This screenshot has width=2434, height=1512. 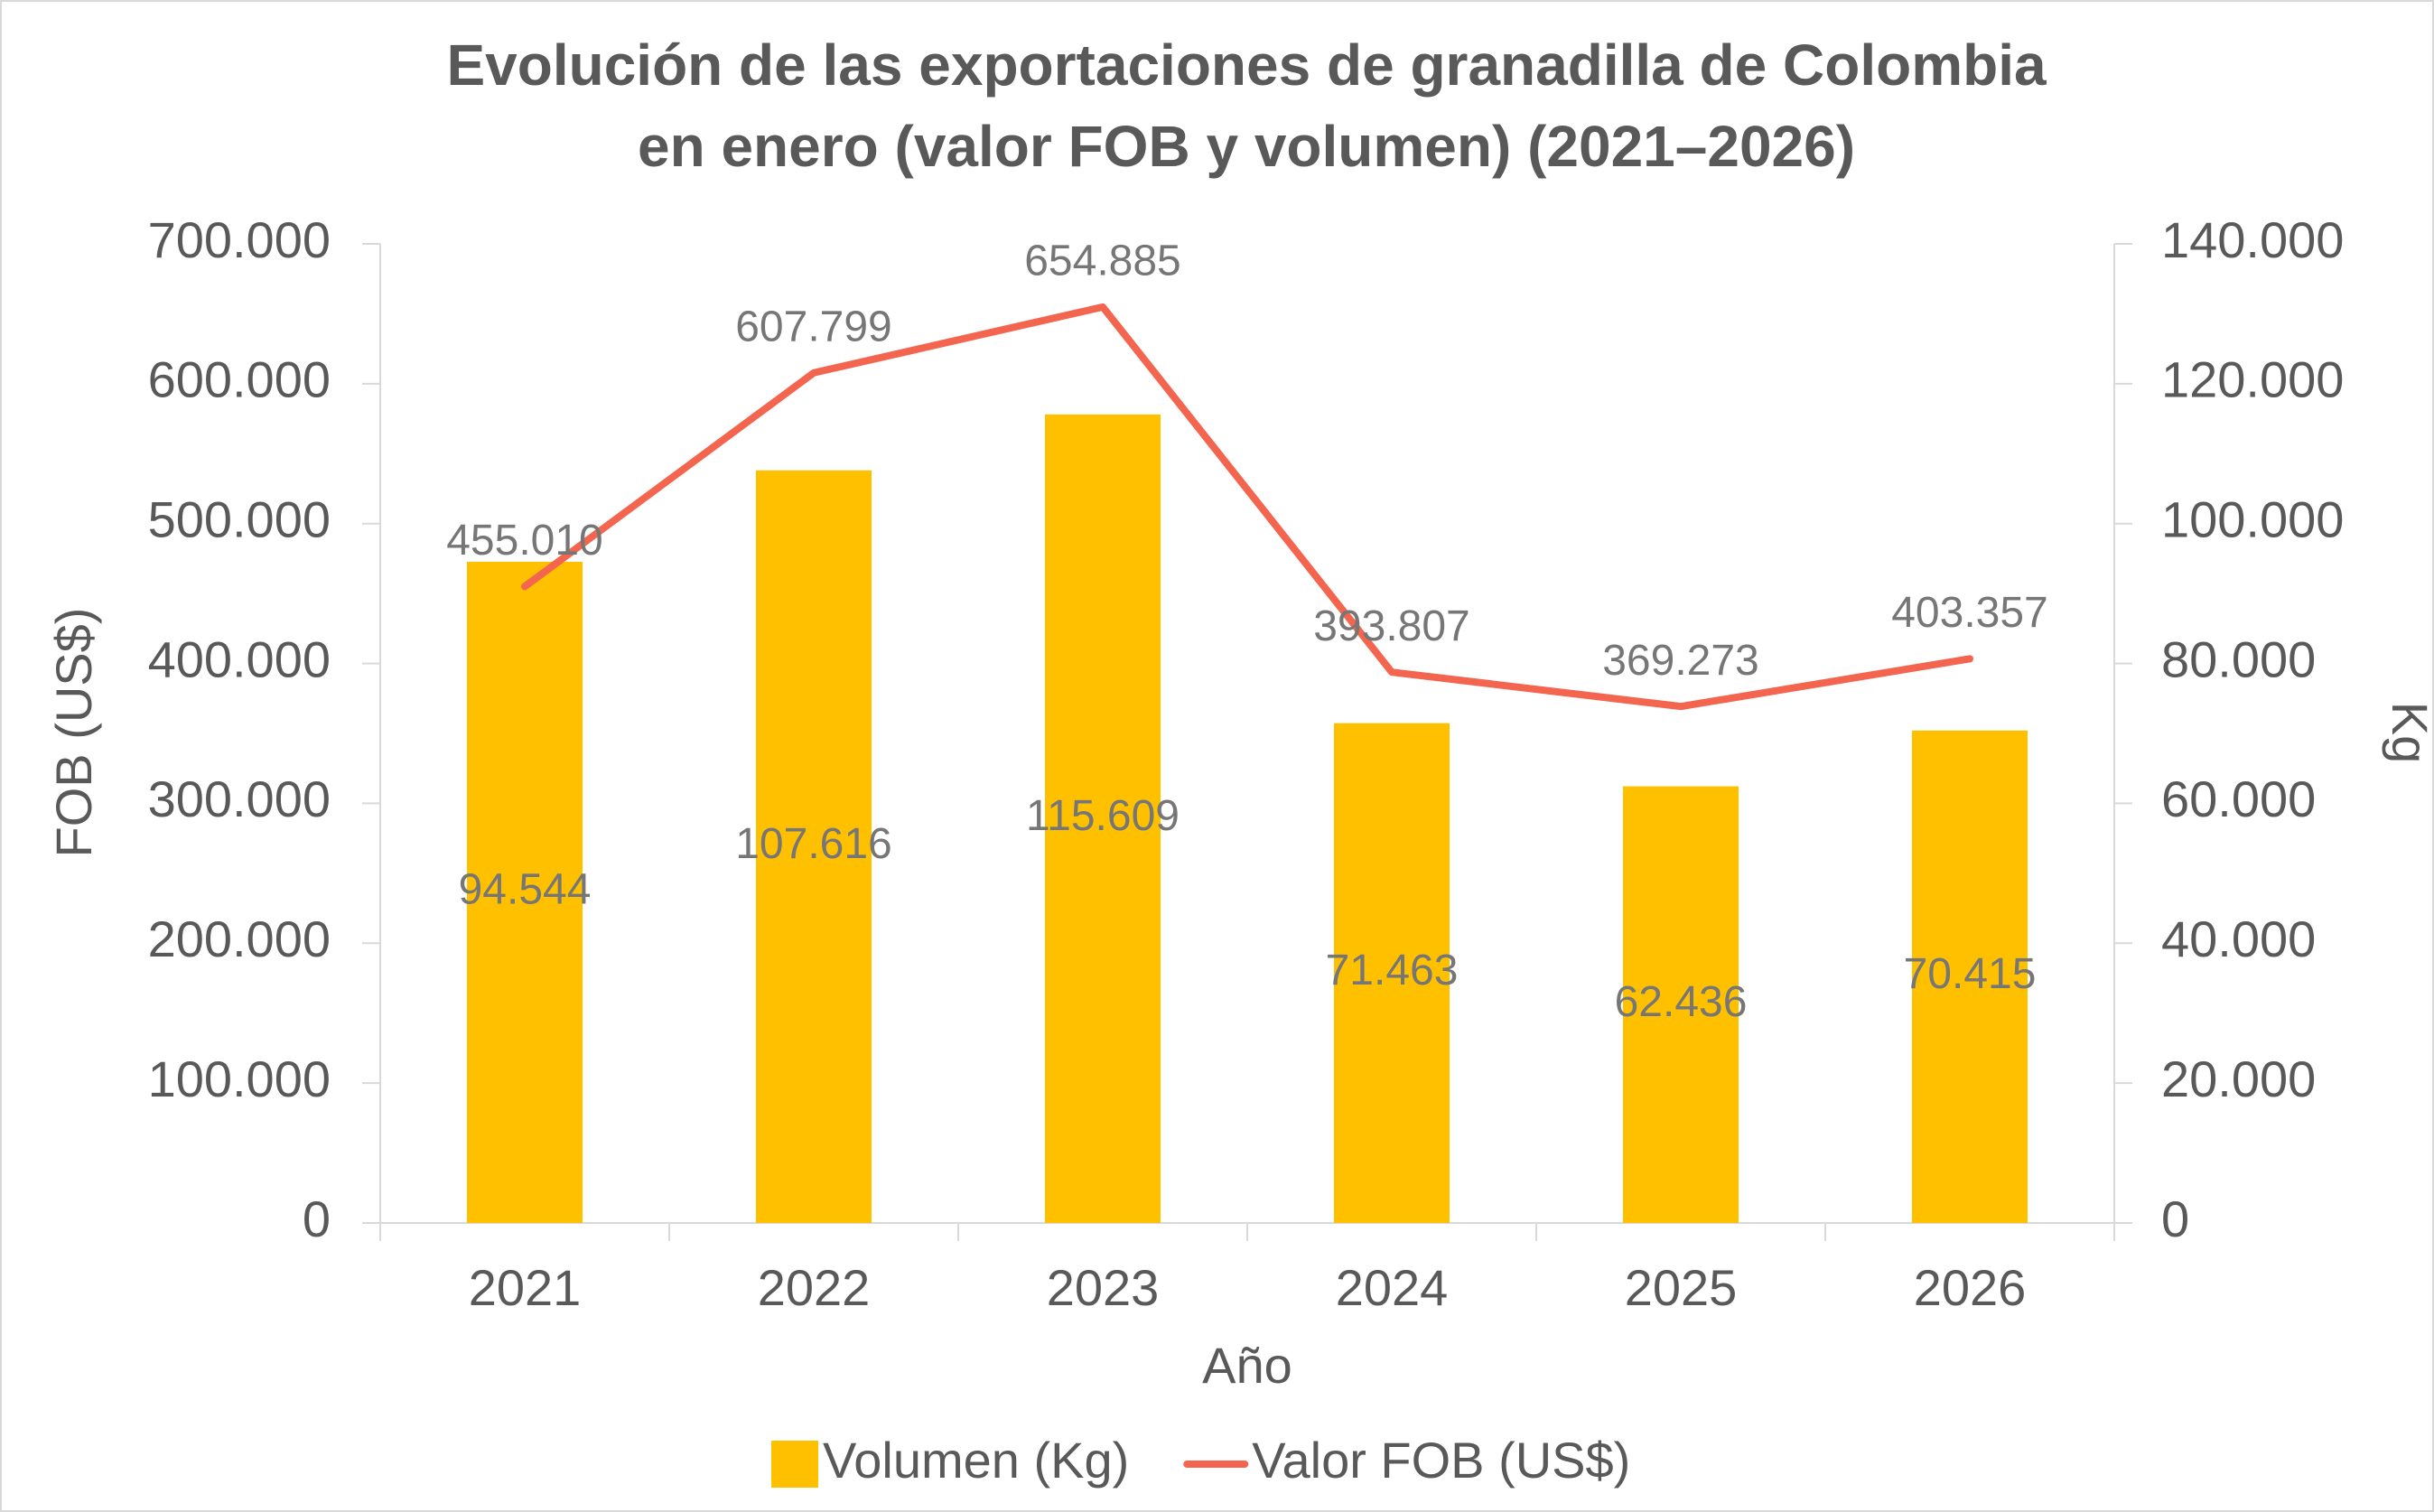 I want to click on bar-value-label: 71.463, so click(x=1392, y=970).